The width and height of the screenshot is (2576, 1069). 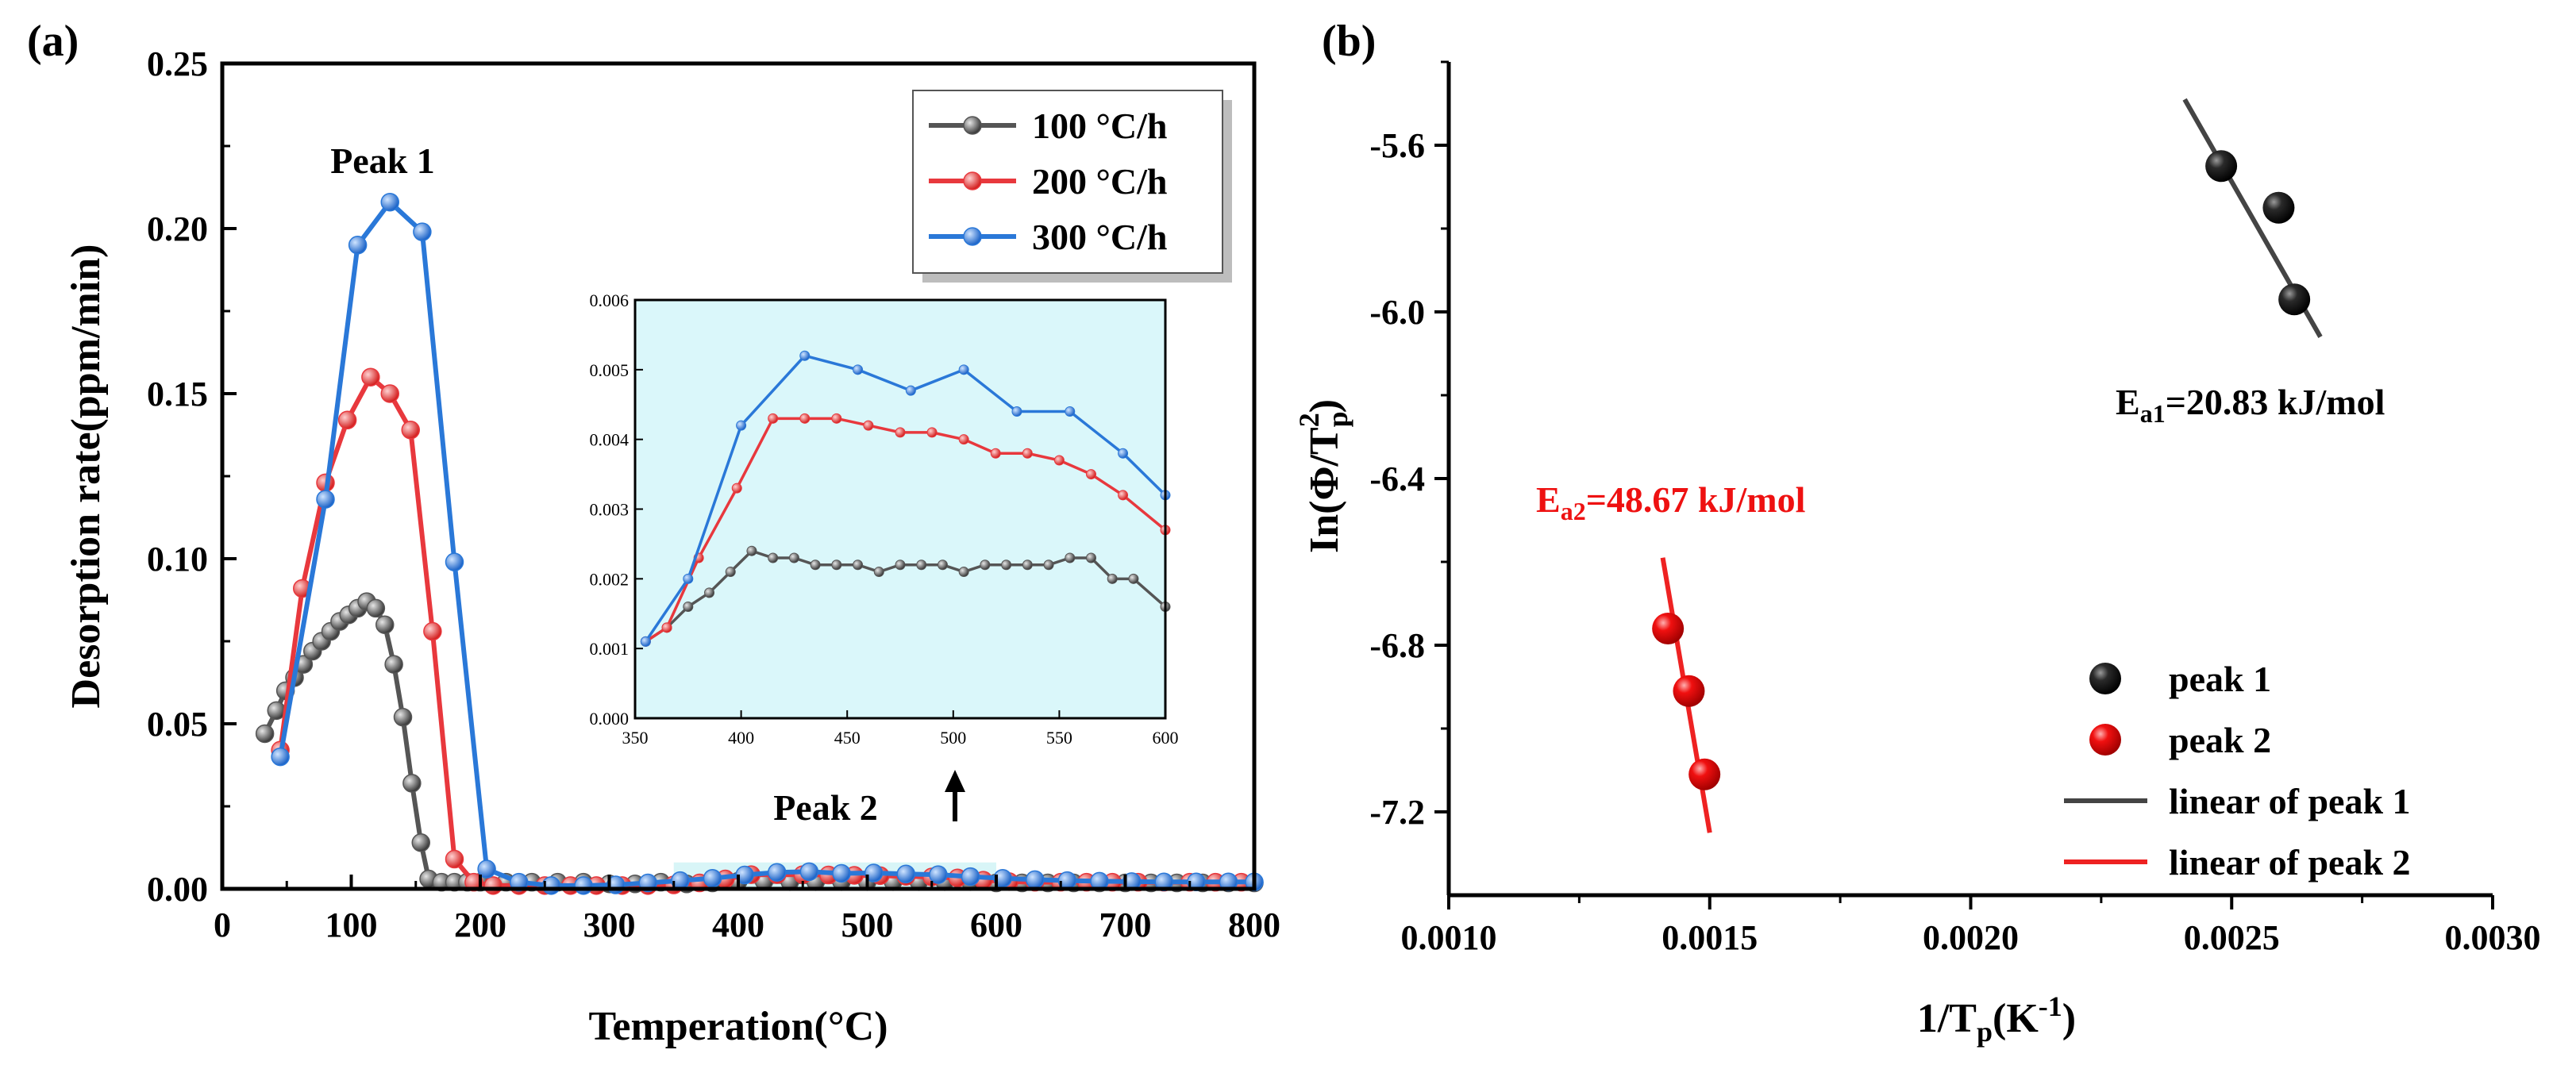 I want to click on x-tick-label: 400, so click(x=738, y=925).